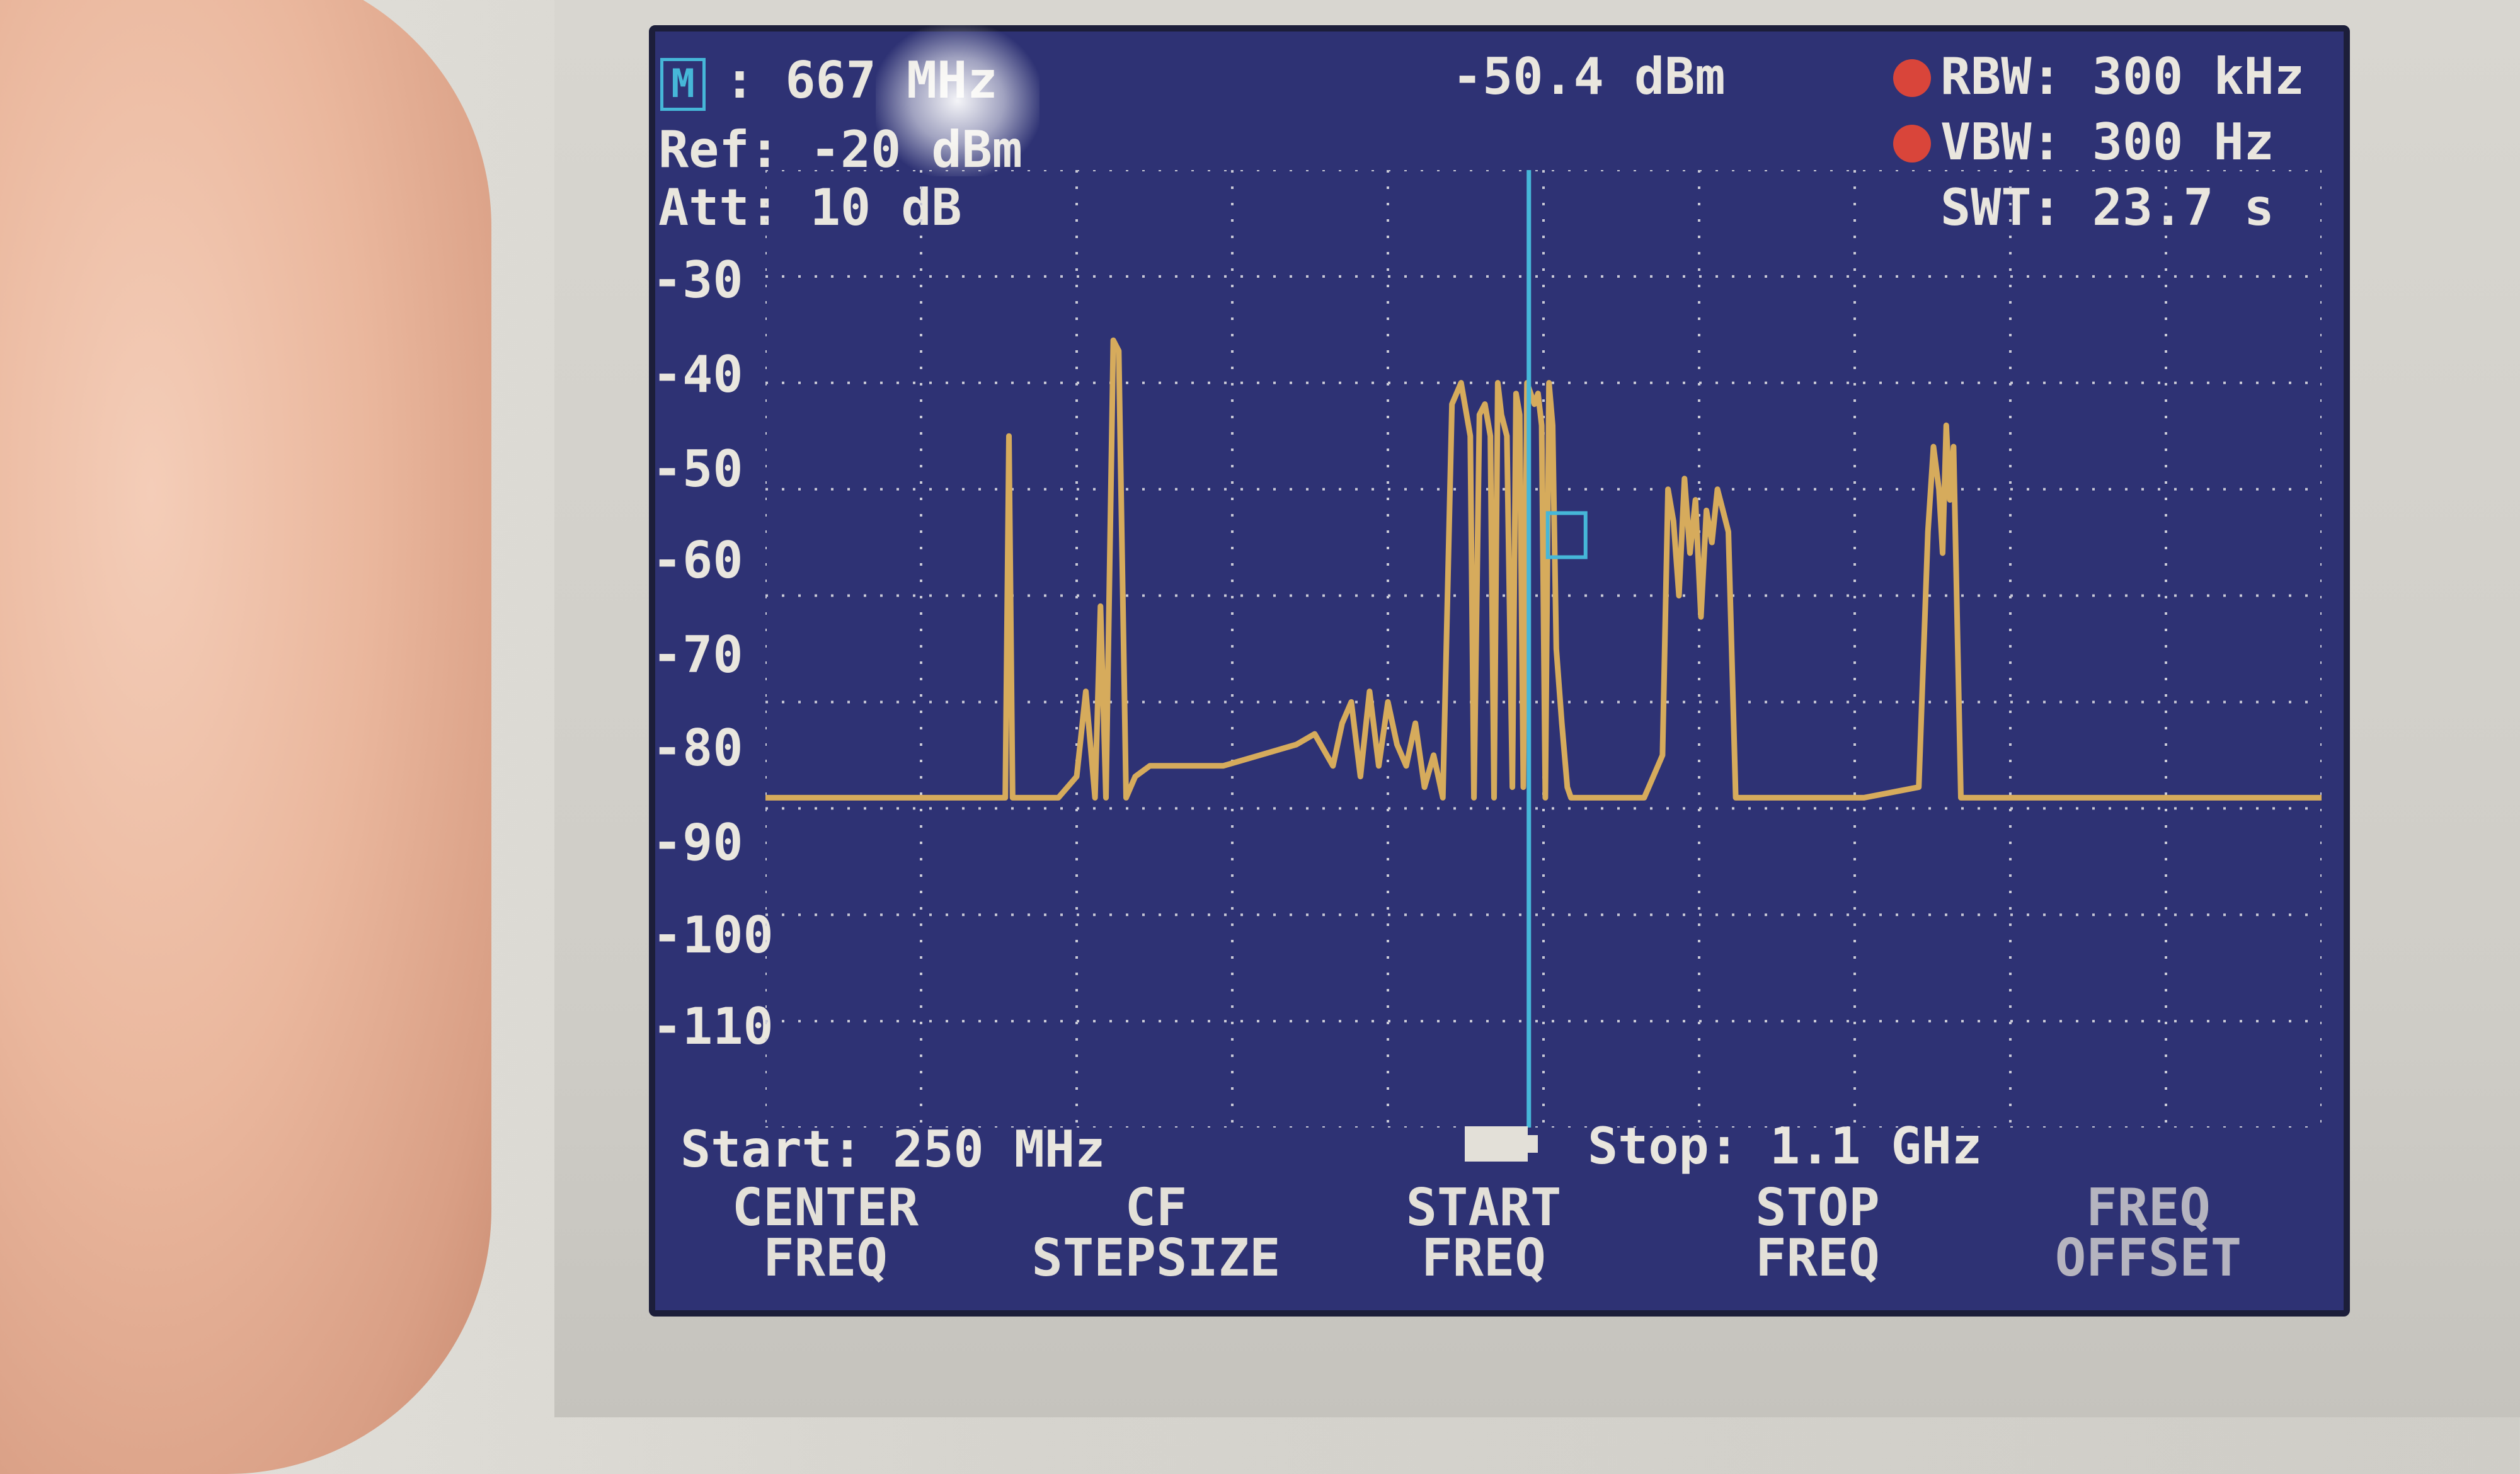 This screenshot has height=1474, width=2520. I want to click on y-tick-label: -40, so click(697, 374).